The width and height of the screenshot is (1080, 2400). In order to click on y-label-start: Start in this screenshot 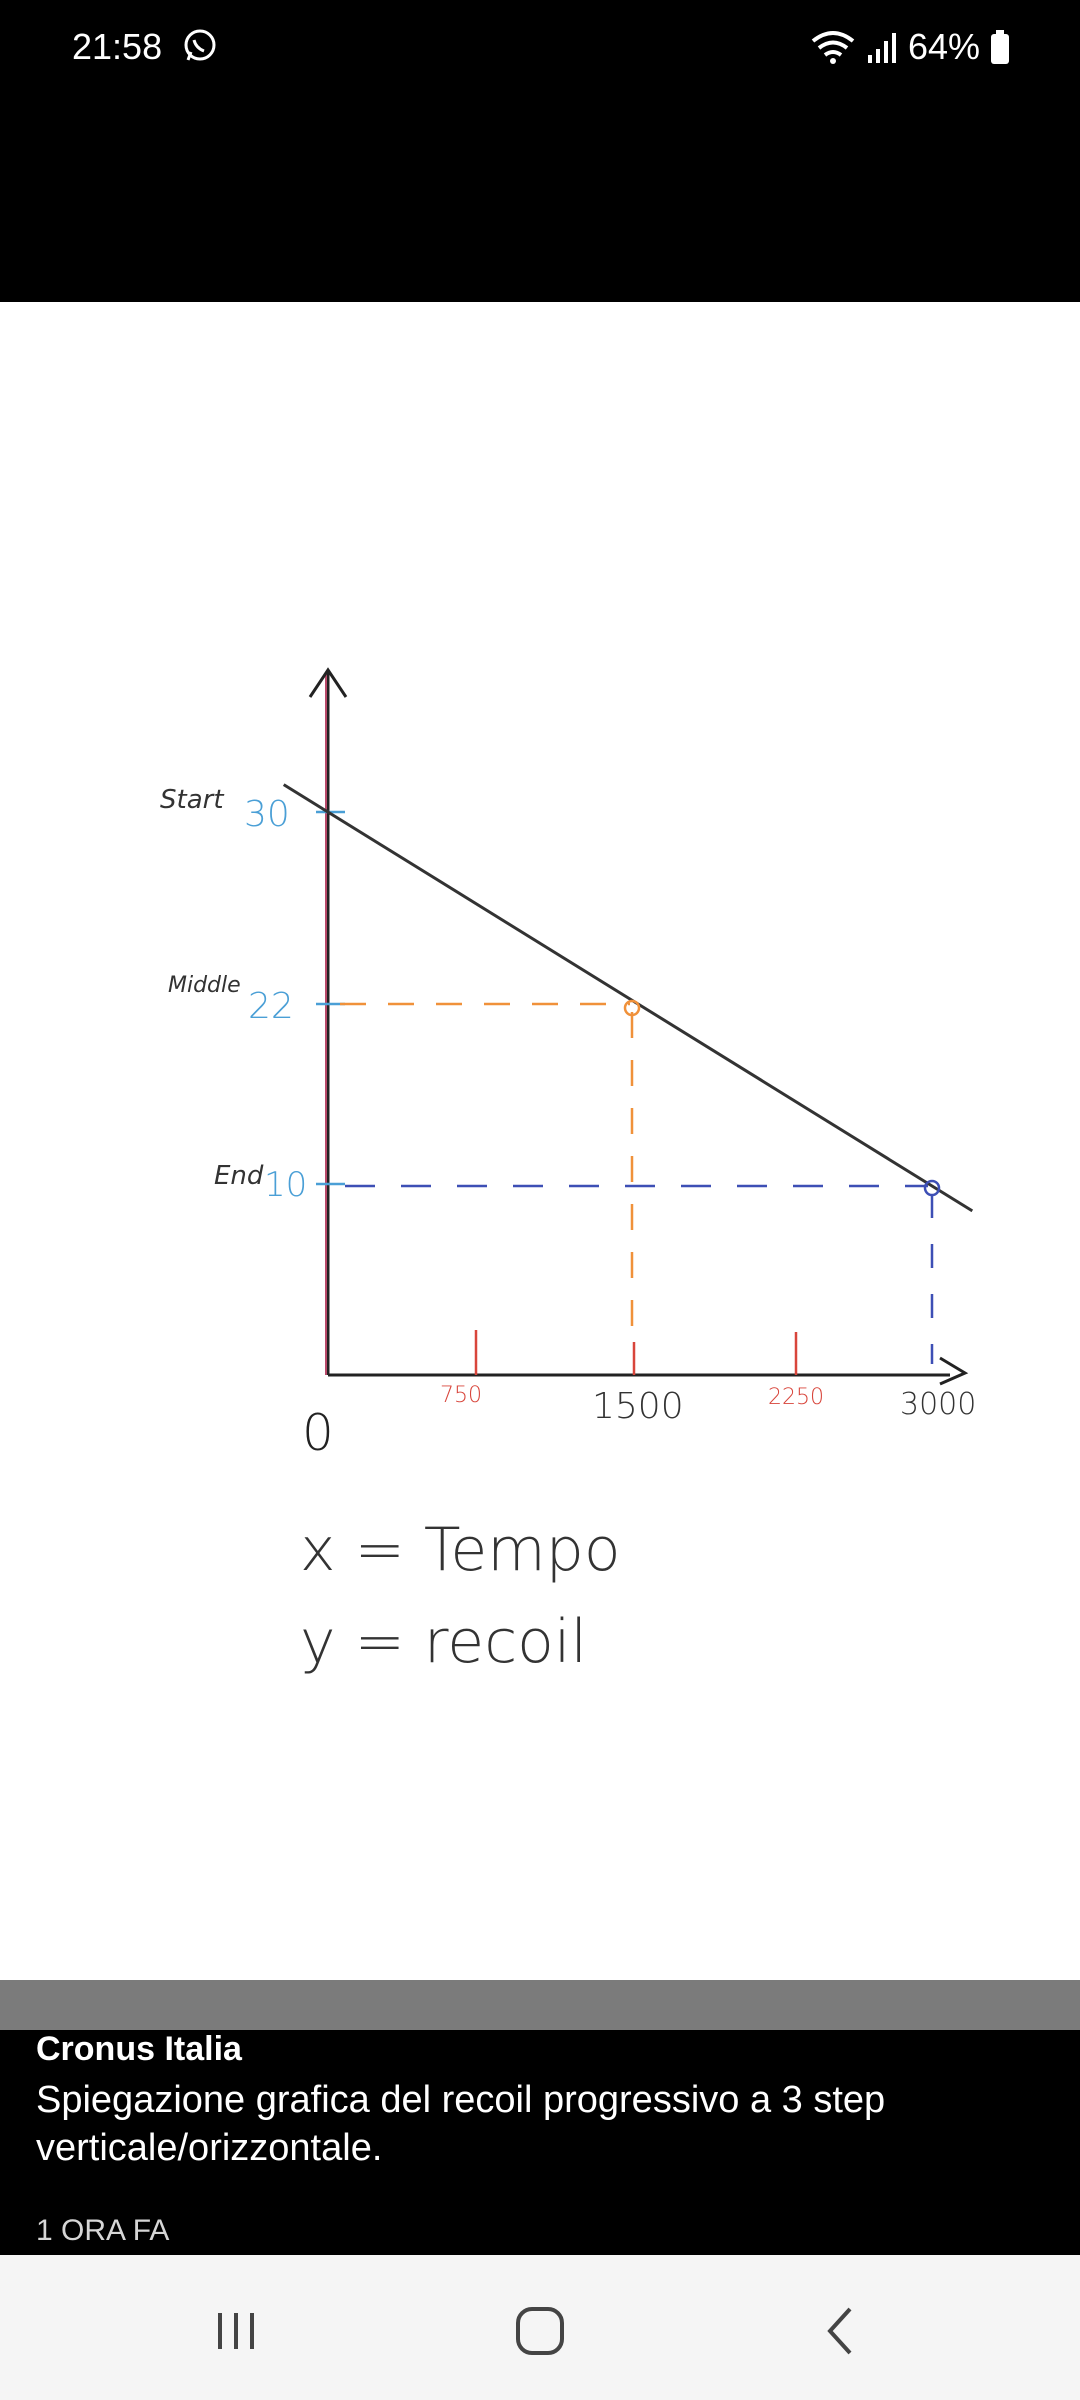, I will do `click(192, 800)`.